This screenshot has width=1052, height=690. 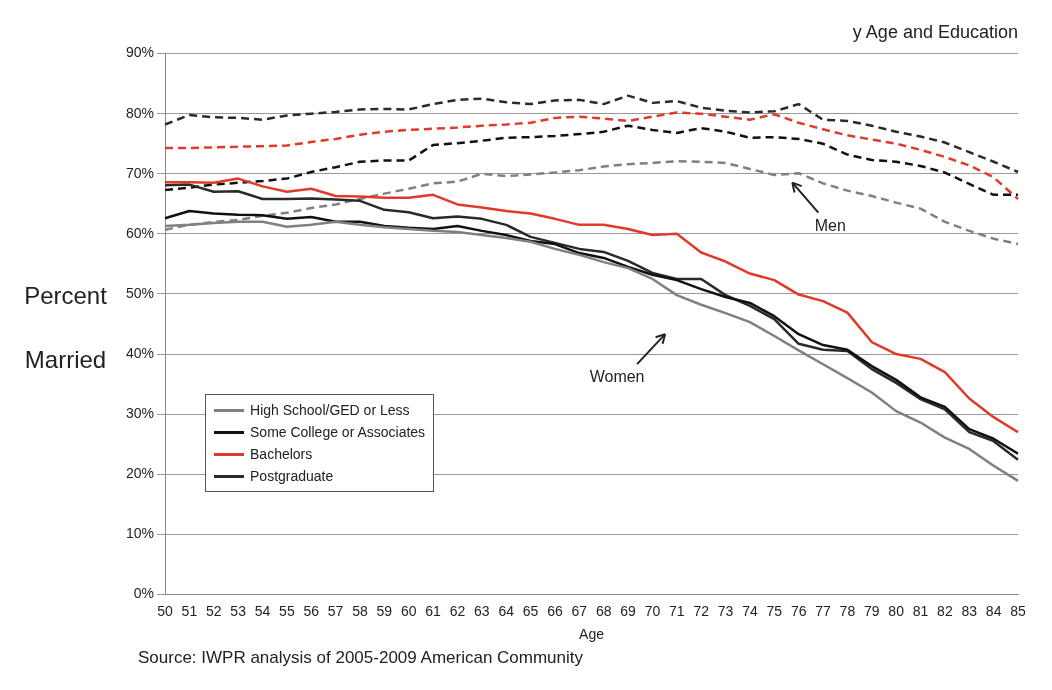 I want to click on x-tick-label: 53, so click(x=238, y=610).